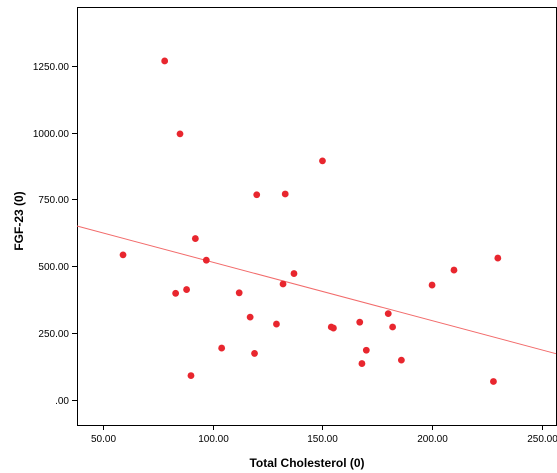 Image resolution: width=557 pixels, height=473 pixels. What do you see at coordinates (53, 334) in the screenshot?
I see `y-tick-label: 250.00` at bounding box center [53, 334].